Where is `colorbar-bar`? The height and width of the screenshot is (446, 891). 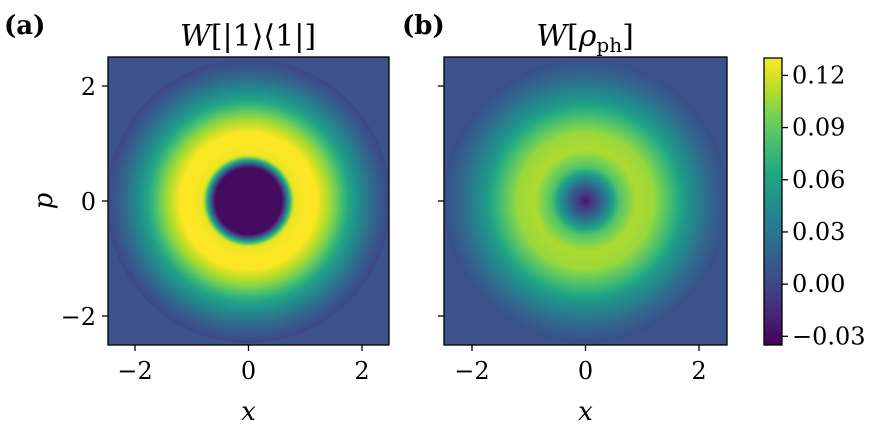 colorbar-bar is located at coordinates (773, 201).